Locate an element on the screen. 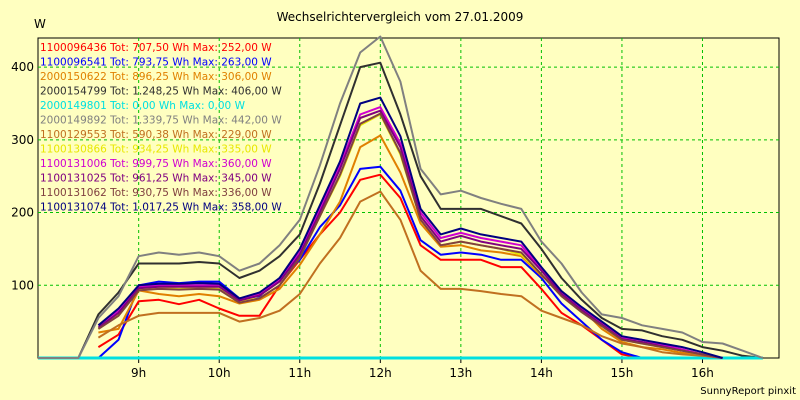 The height and width of the screenshot is (400, 800). chart-title: Wechselrichtervergleich vom 27.01.2009 is located at coordinates (400, 17).